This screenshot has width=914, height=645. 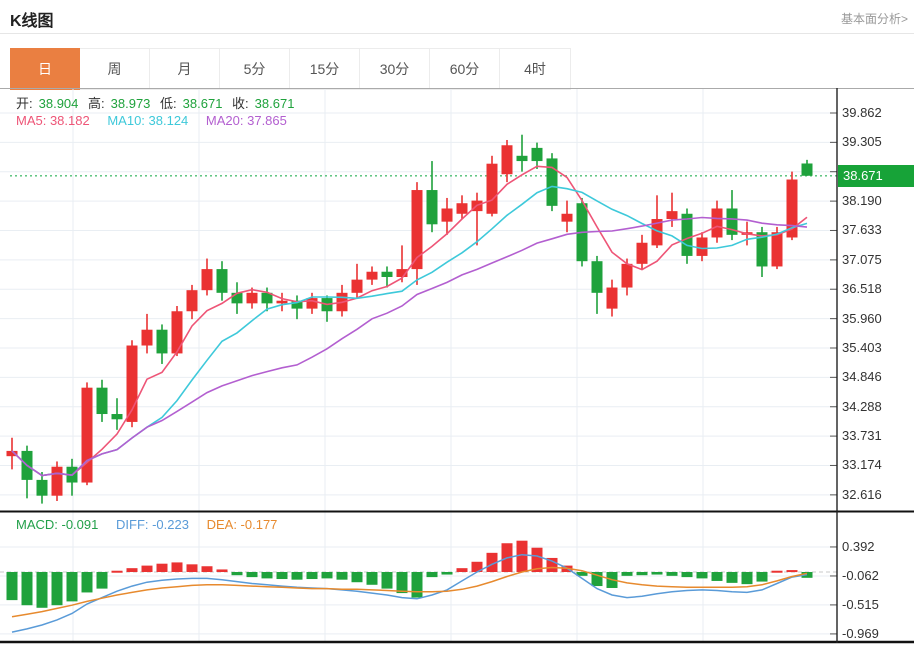 I want to click on ma-readout: MA5: 38.182 MA10: 38.124 MA20: 37.865, so click(x=158, y=120).